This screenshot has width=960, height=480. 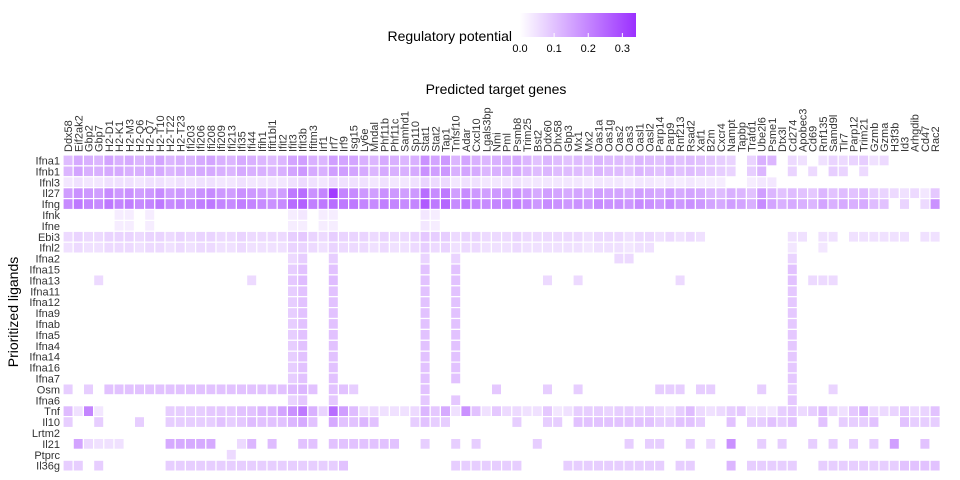 I want to click on column-label: Xaf1, so click(x=702, y=140).